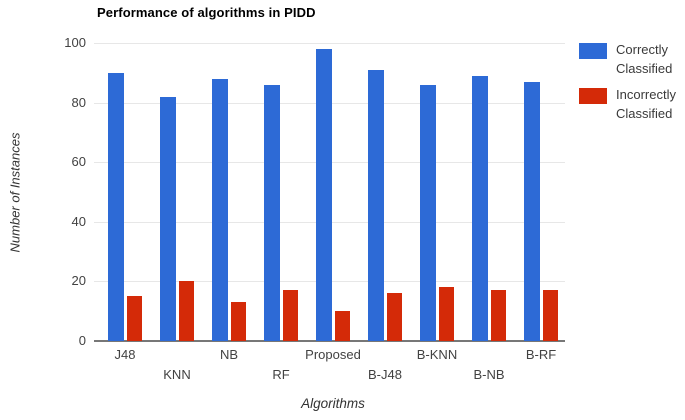 This screenshot has width=685, height=420. Describe the element at coordinates (531, 211) in the screenshot. I see `bar-b-rf-correct` at that location.